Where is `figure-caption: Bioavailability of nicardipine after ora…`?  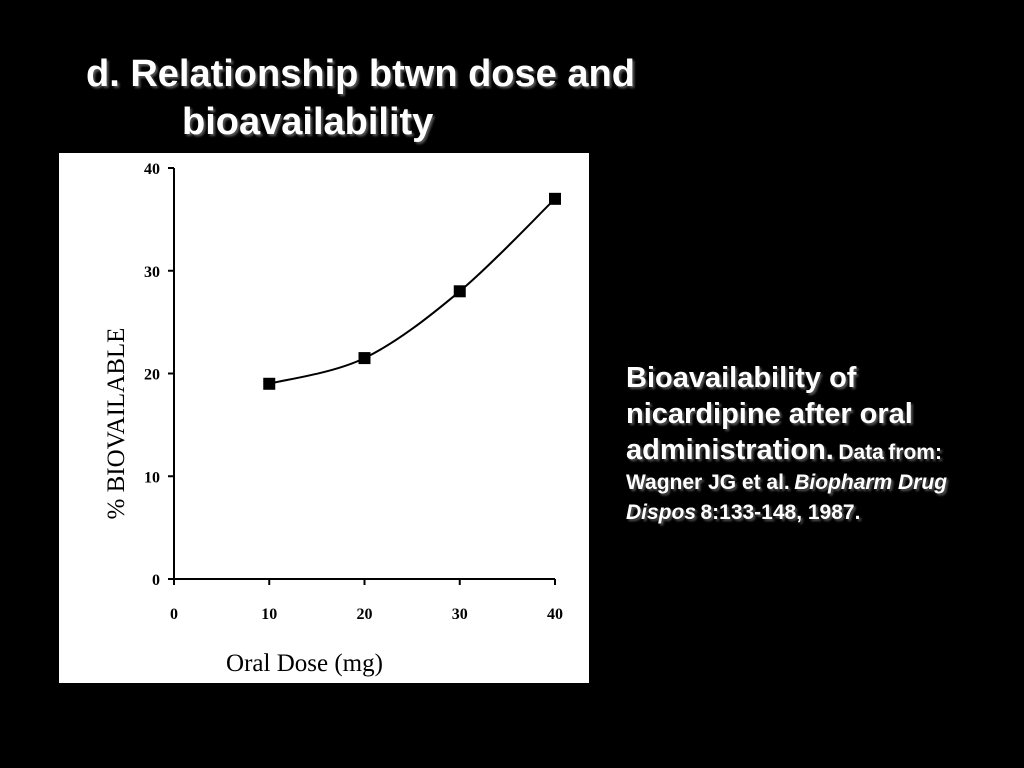
figure-caption: Bioavailability of nicardipine after ora… is located at coordinates (811, 444).